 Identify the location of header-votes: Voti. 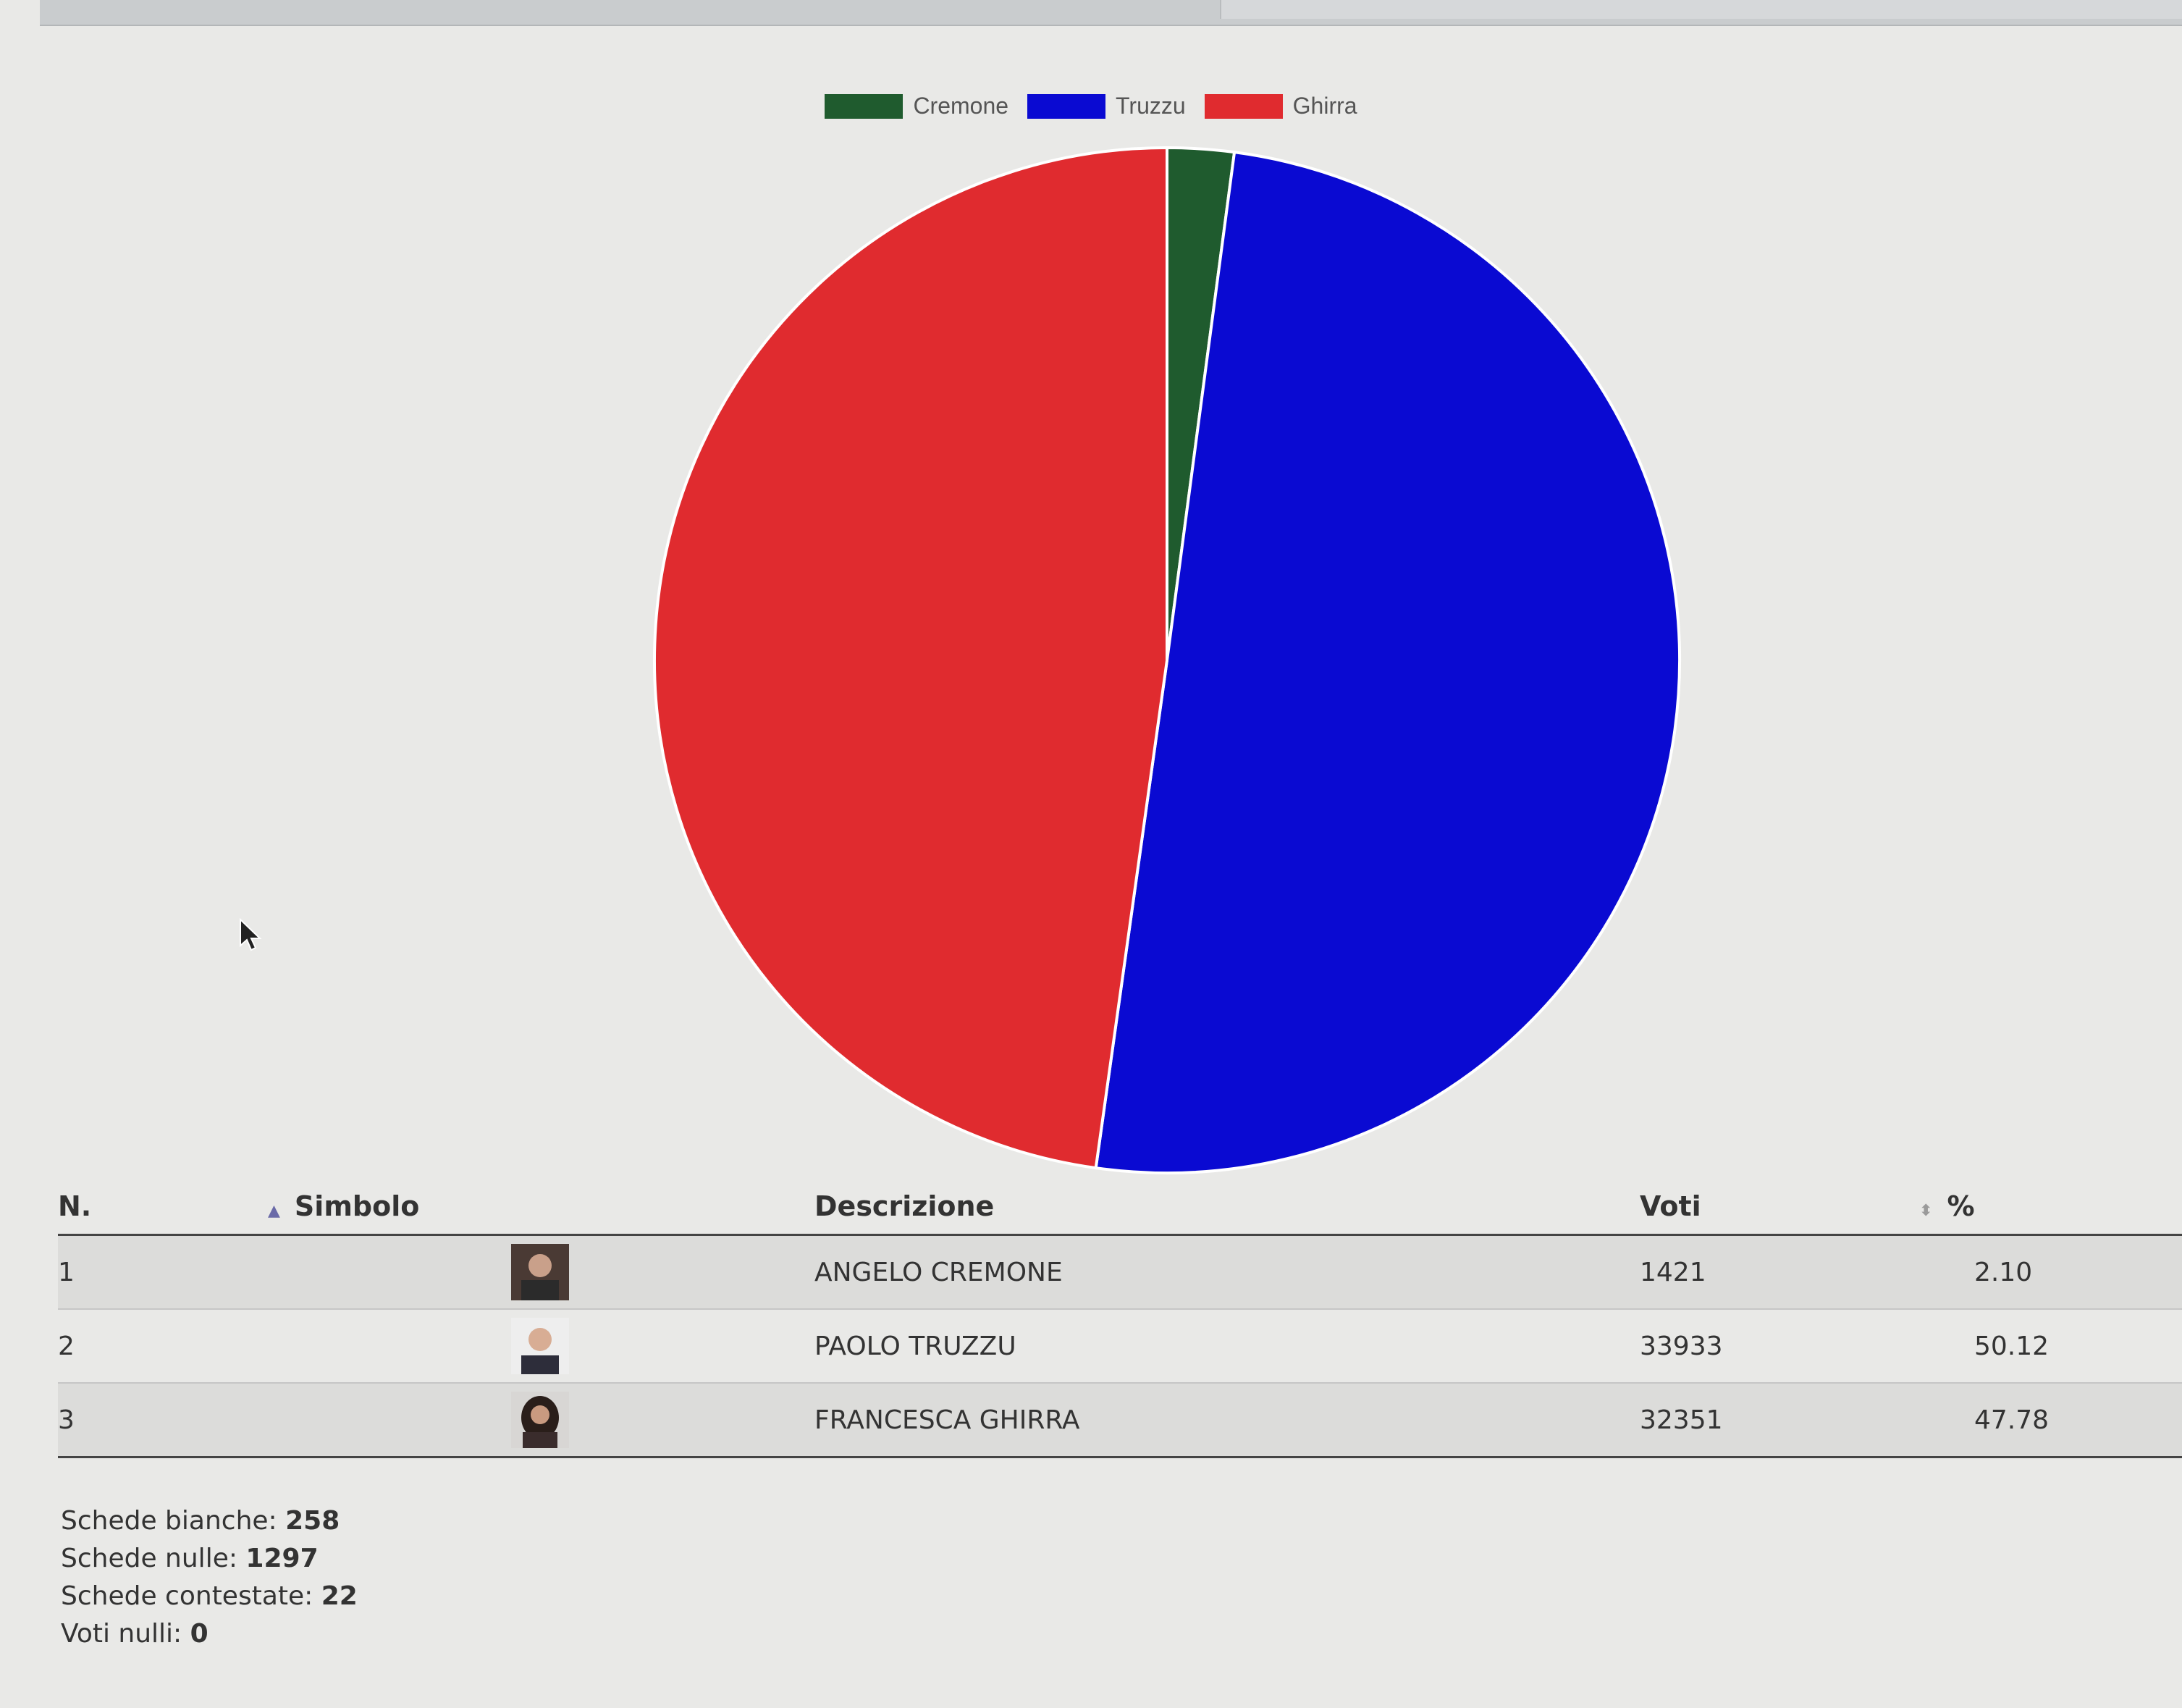
(1794, 1207).